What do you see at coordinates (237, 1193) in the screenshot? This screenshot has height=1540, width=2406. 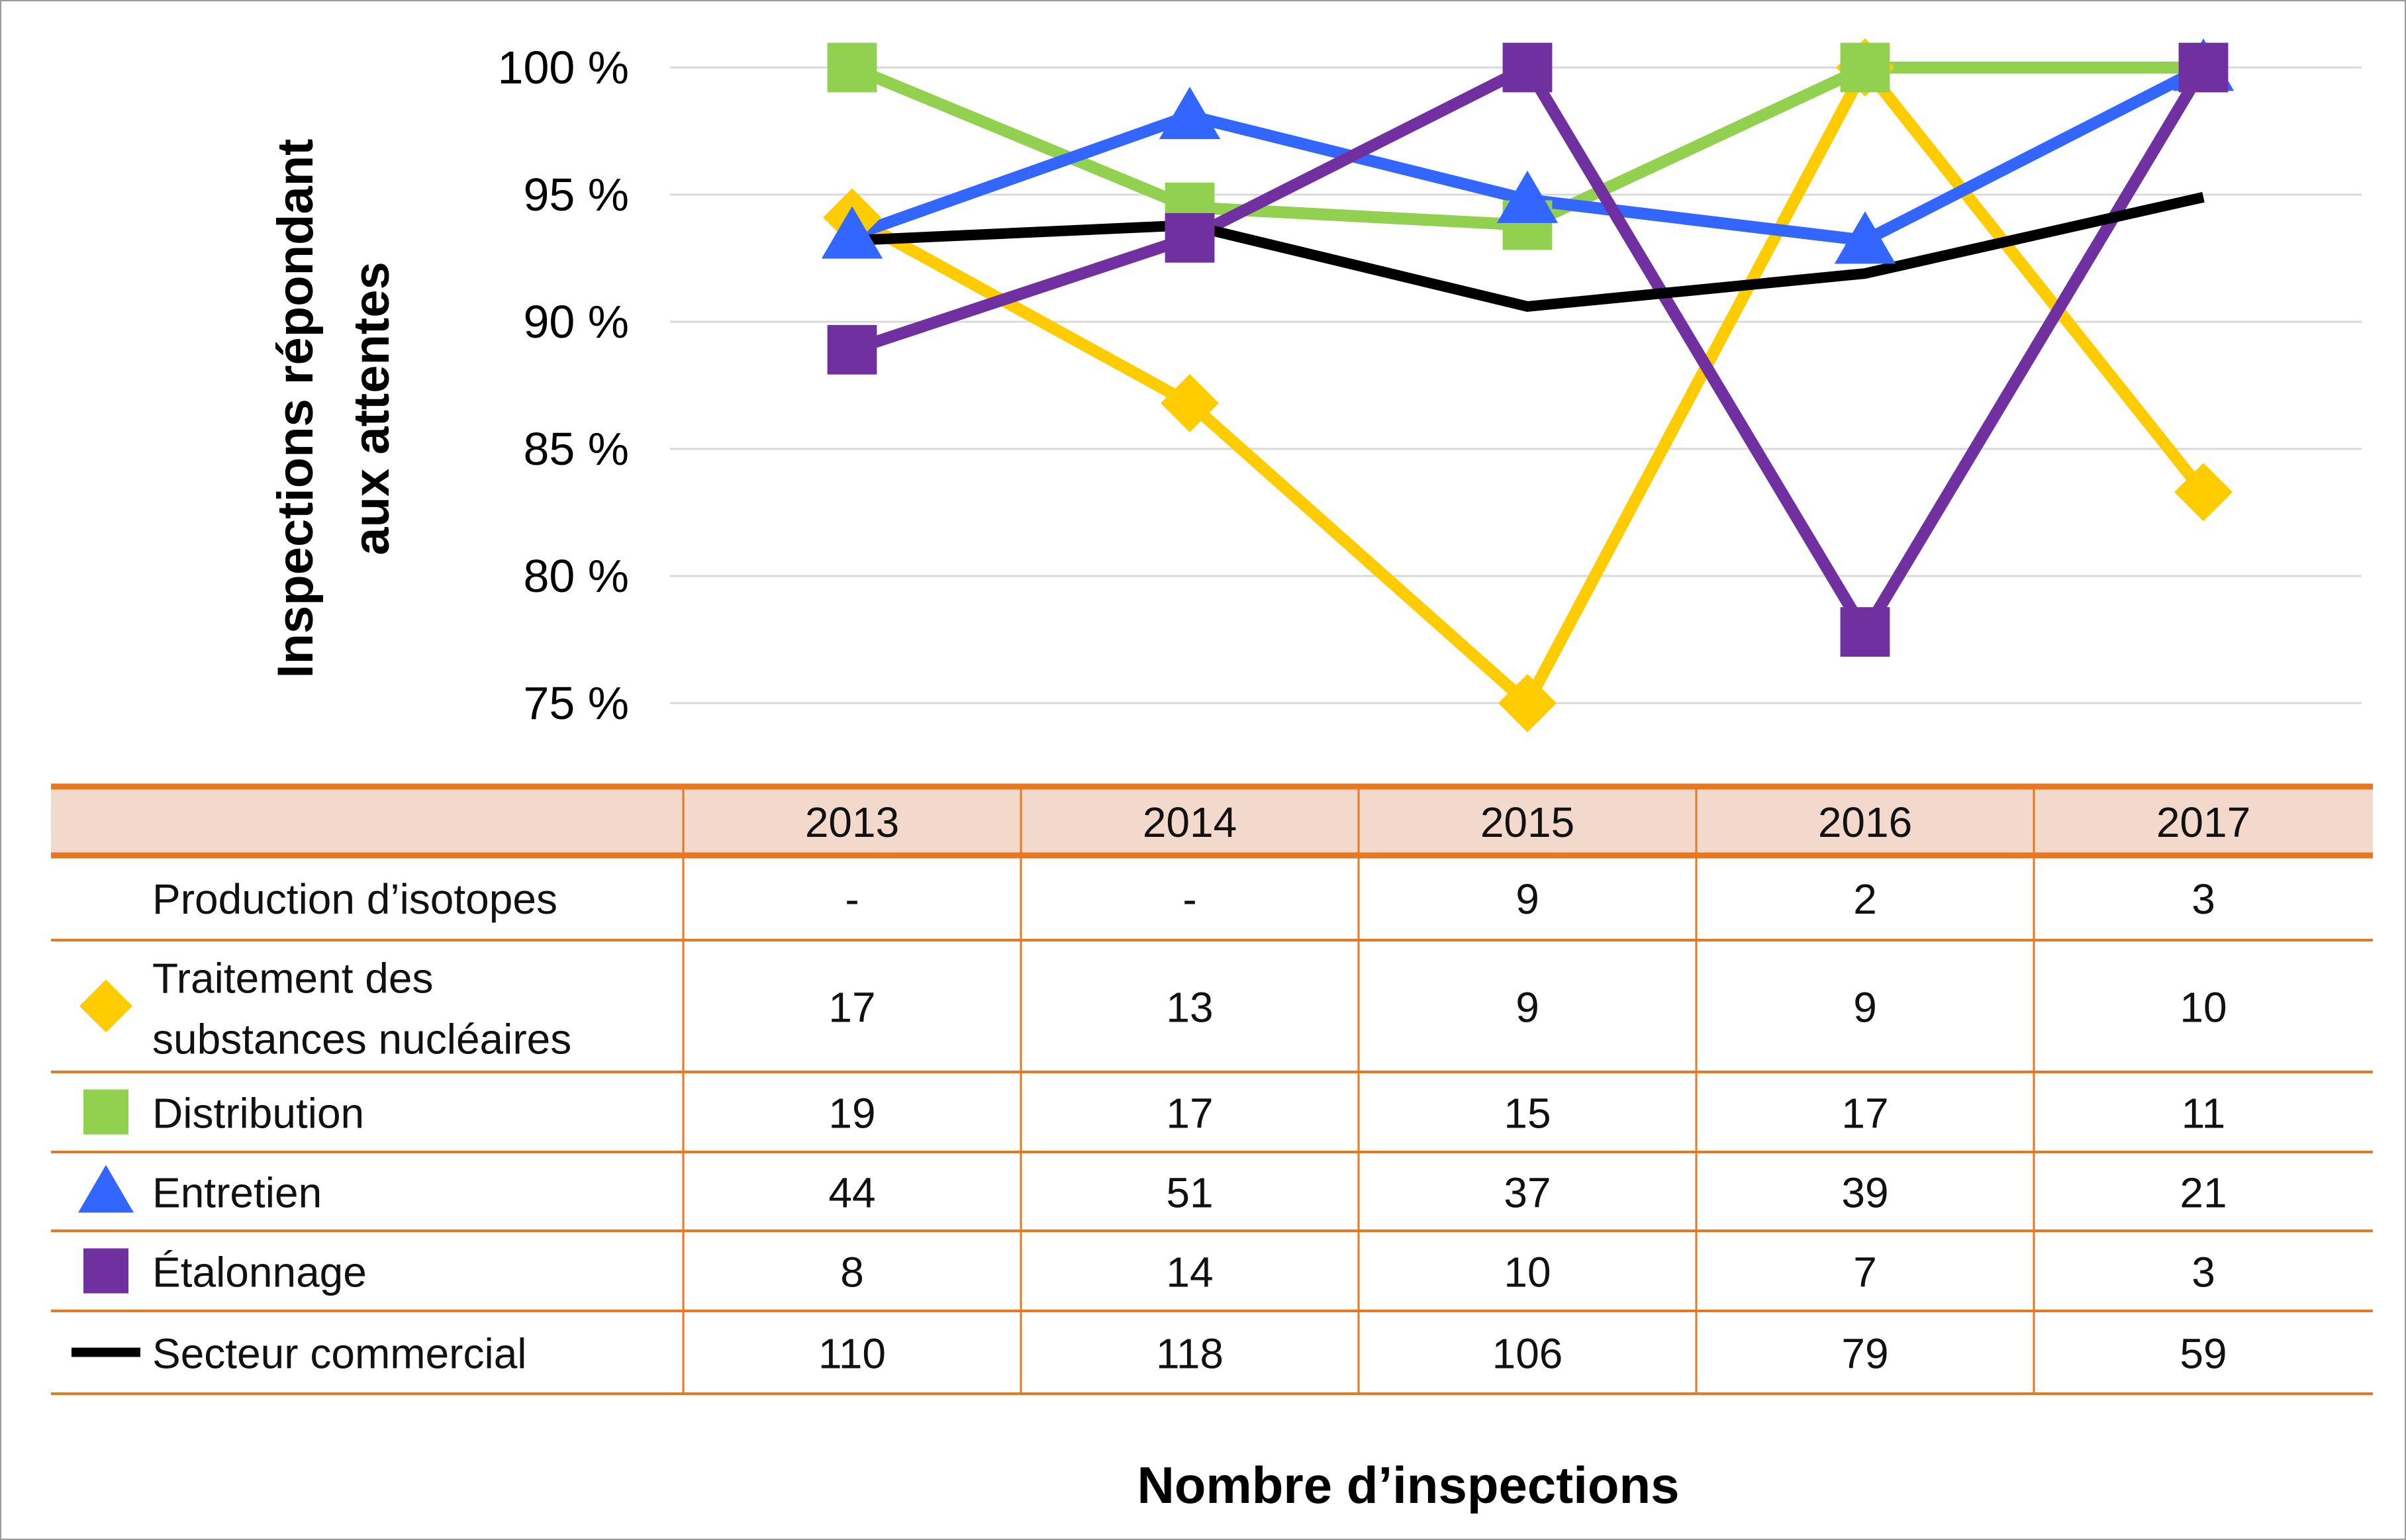 I see `row-label: Entretien` at bounding box center [237, 1193].